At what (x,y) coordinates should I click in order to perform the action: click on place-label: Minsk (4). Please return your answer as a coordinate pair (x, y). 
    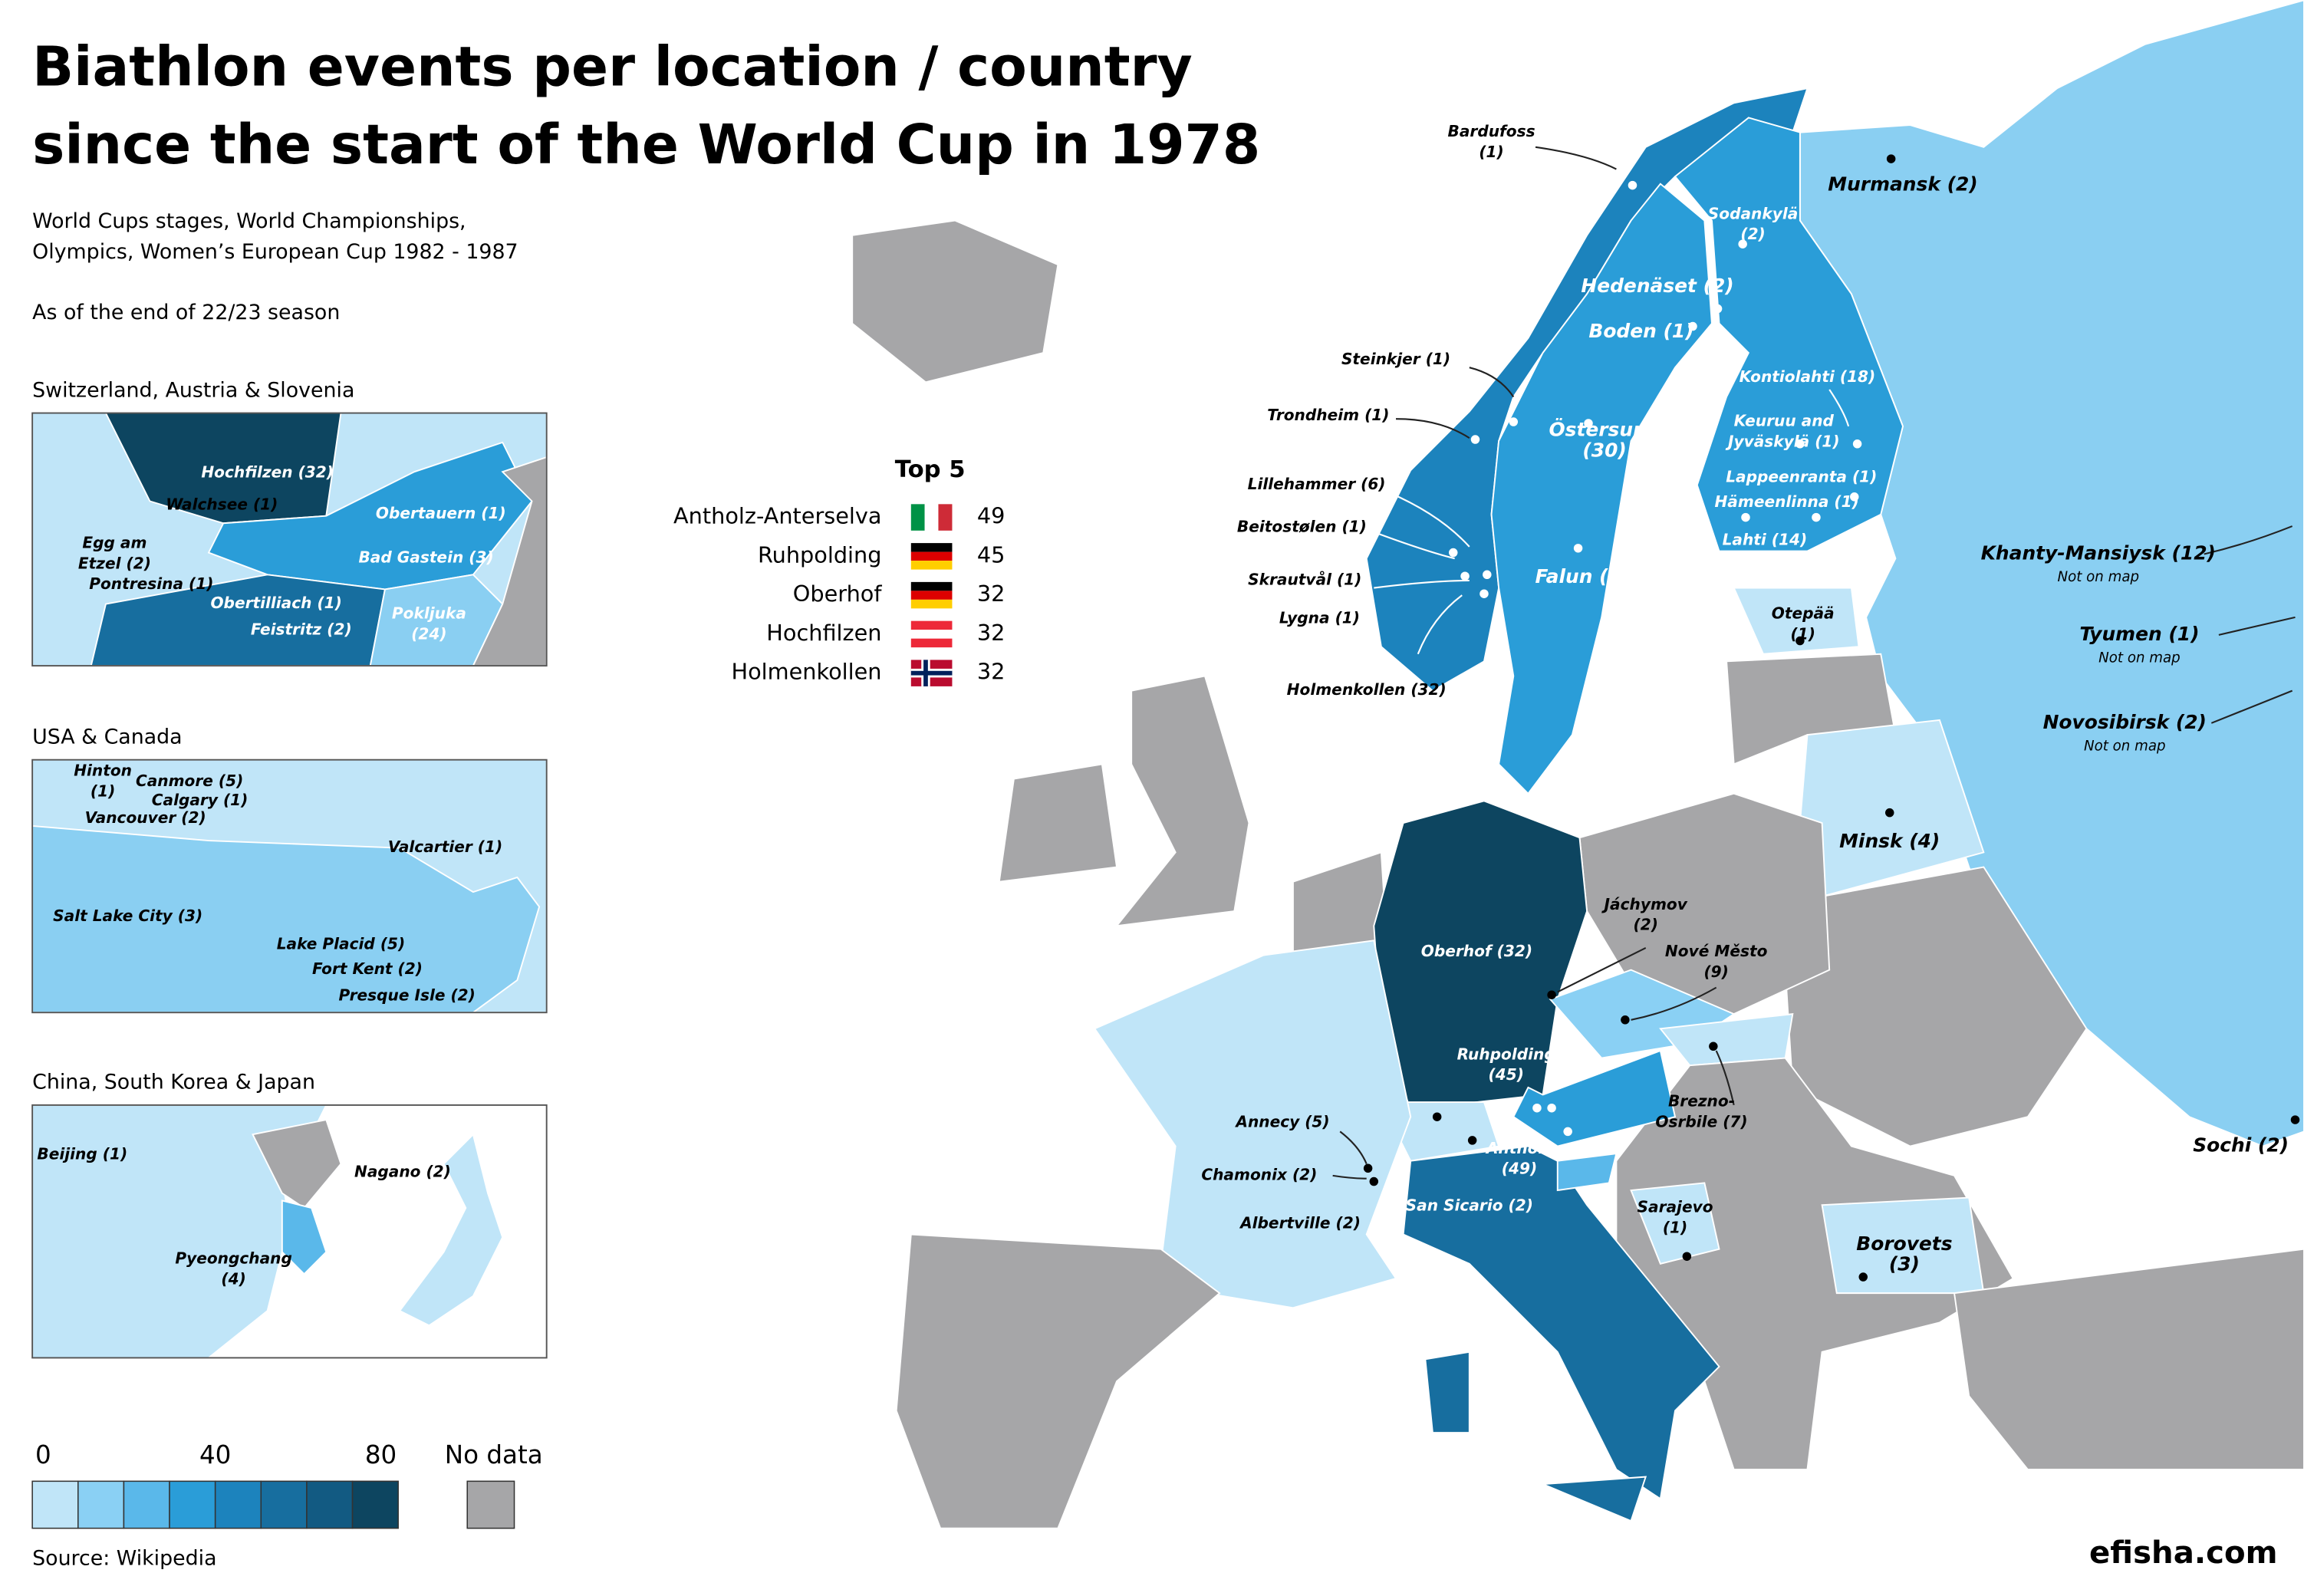
    Looking at the image, I should click on (1889, 841).